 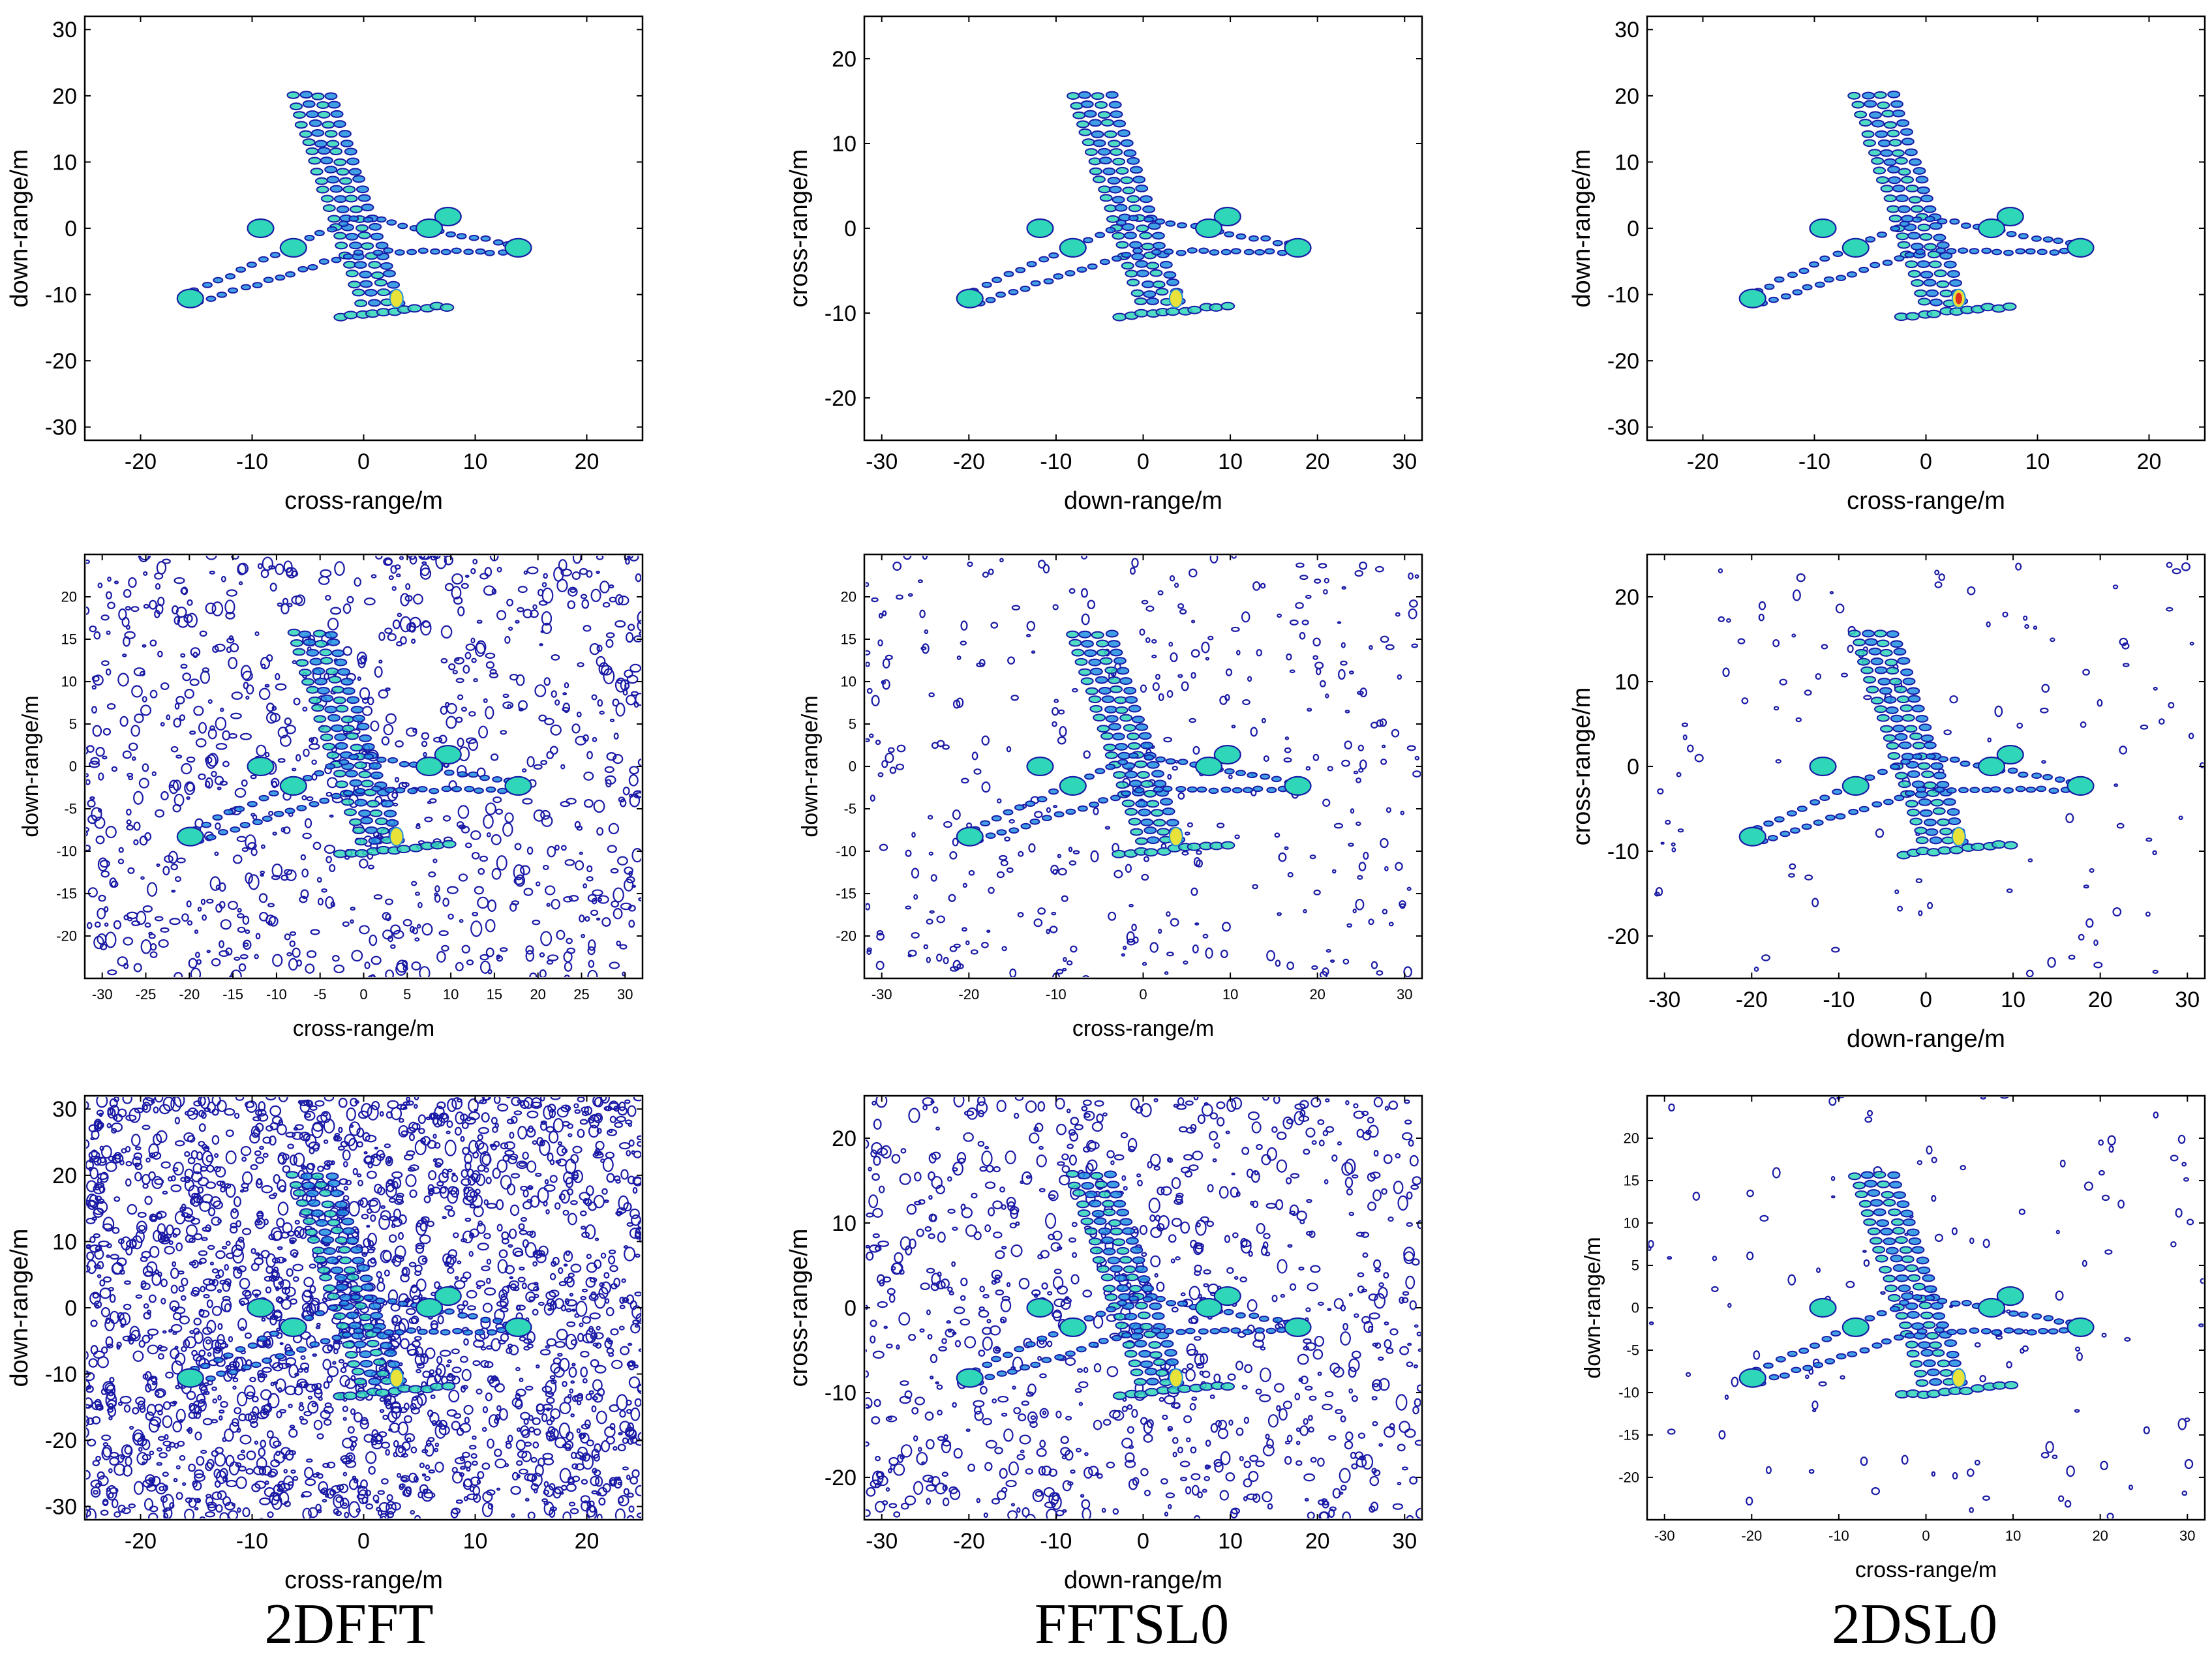 I want to click on y-tick-label: 15, so click(x=848, y=639).